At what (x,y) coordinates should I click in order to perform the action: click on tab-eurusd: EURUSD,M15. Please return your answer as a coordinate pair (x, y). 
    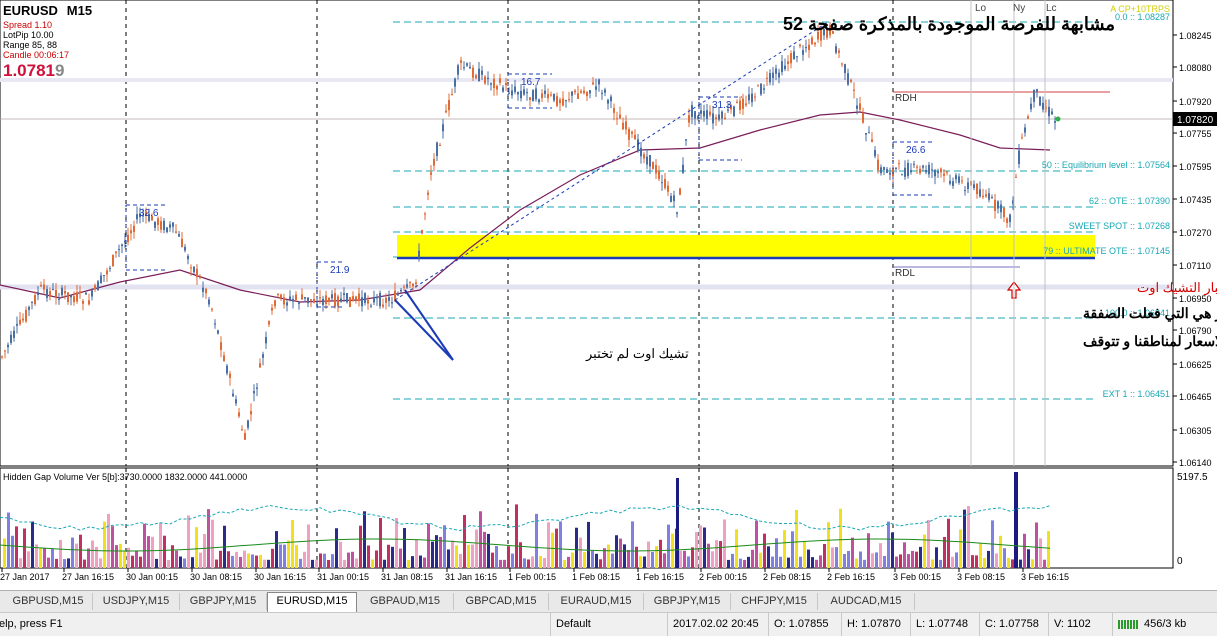
    Looking at the image, I should click on (312, 602).